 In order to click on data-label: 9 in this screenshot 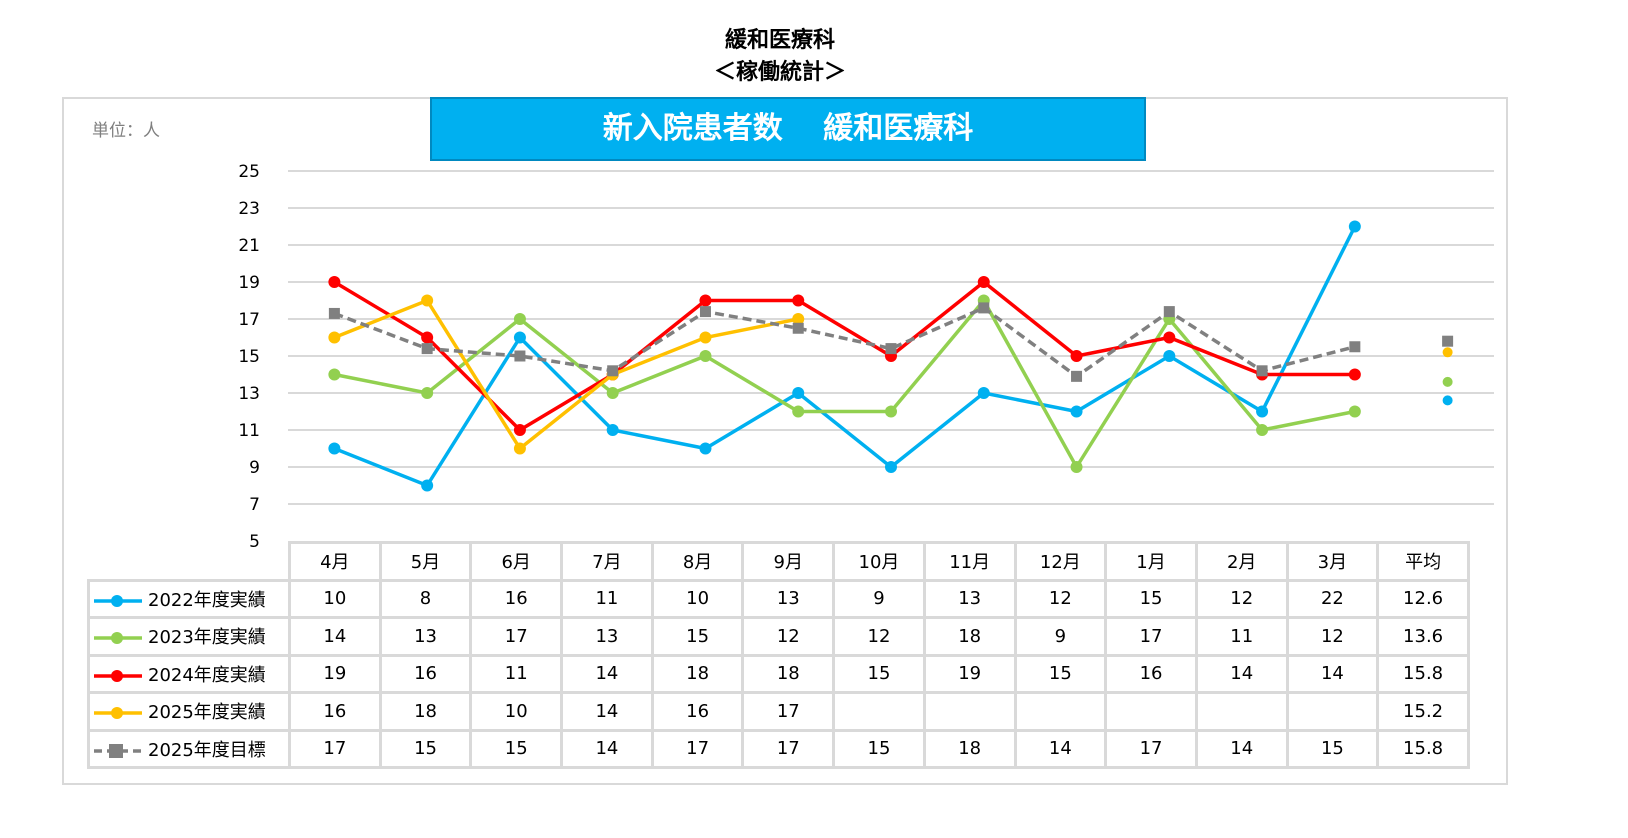, I will do `click(879, 598)`.